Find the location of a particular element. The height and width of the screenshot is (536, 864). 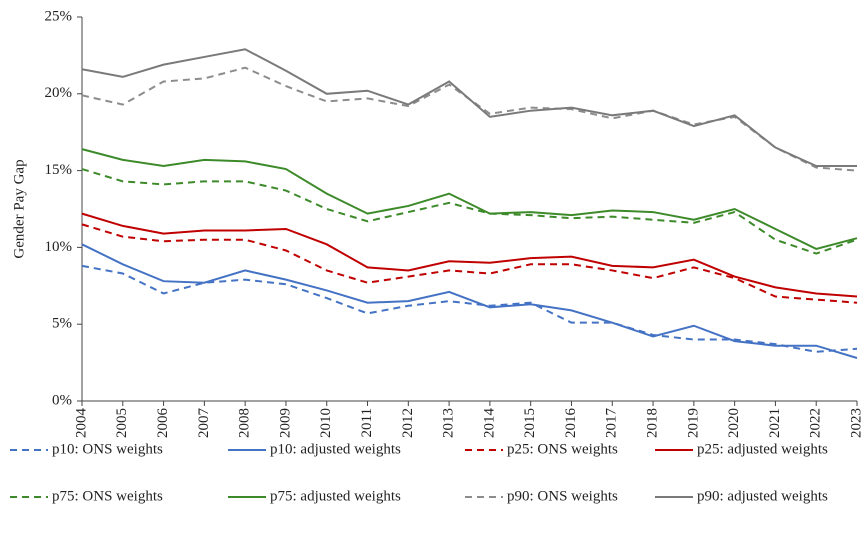

legend-label: p90: adjusted weights is located at coordinates (762, 496).